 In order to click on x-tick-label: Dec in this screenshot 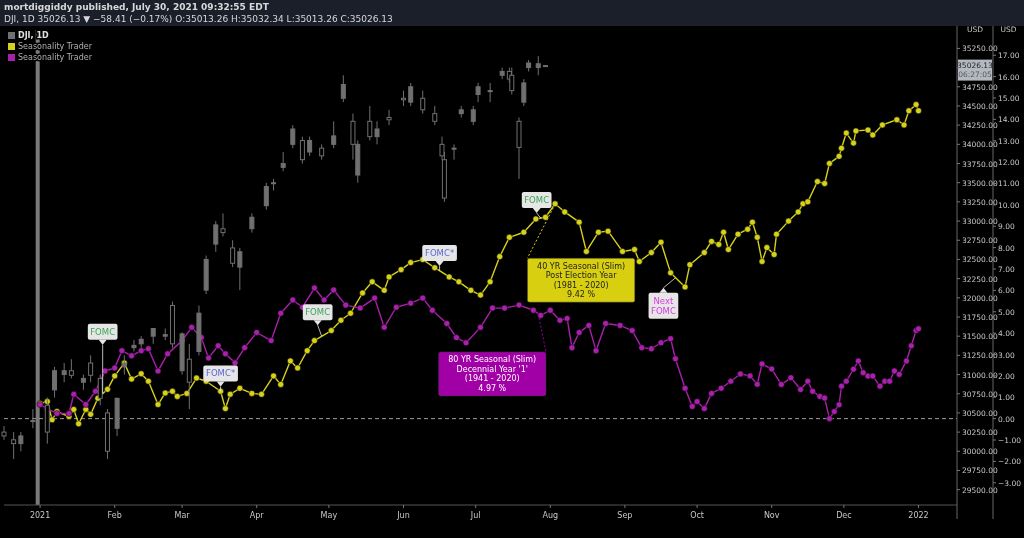, I will do `click(844, 515)`.